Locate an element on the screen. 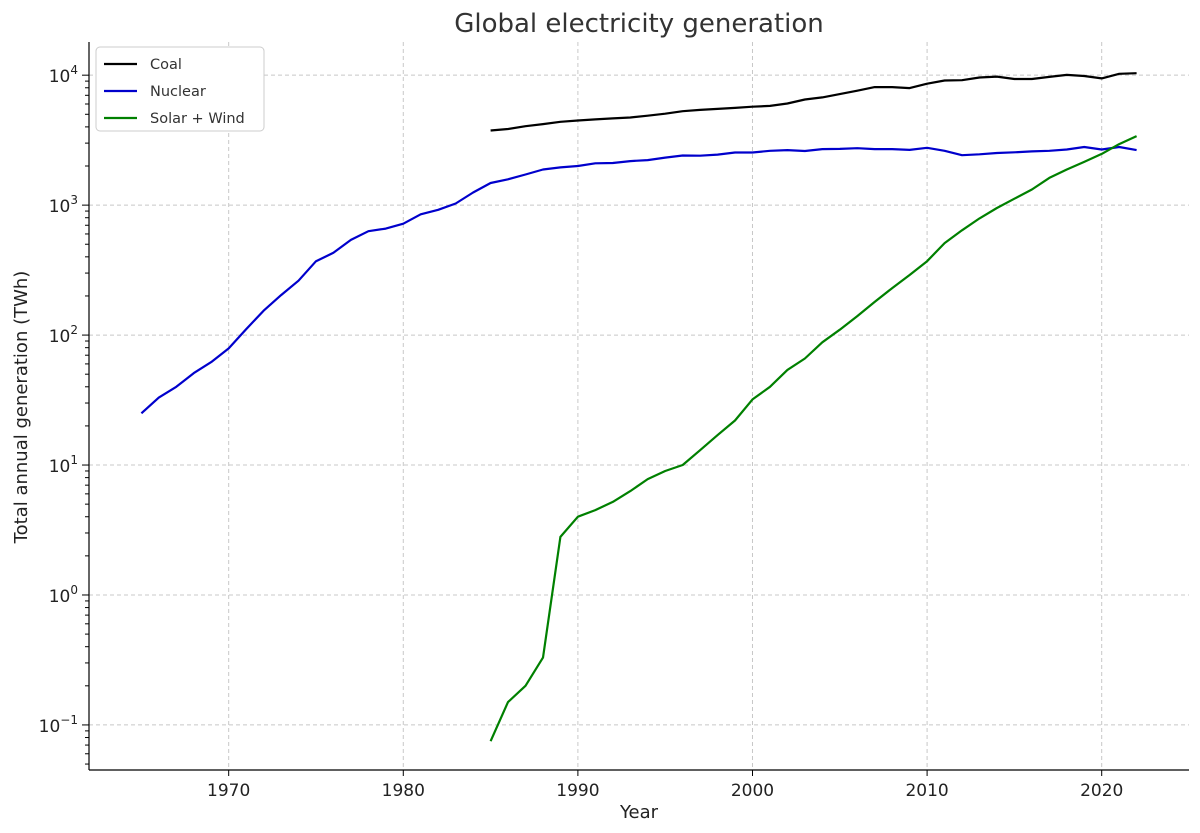 The height and width of the screenshot is (833, 1200). legend-items: Coal Nuclear Solar + Wind is located at coordinates (174, 92).